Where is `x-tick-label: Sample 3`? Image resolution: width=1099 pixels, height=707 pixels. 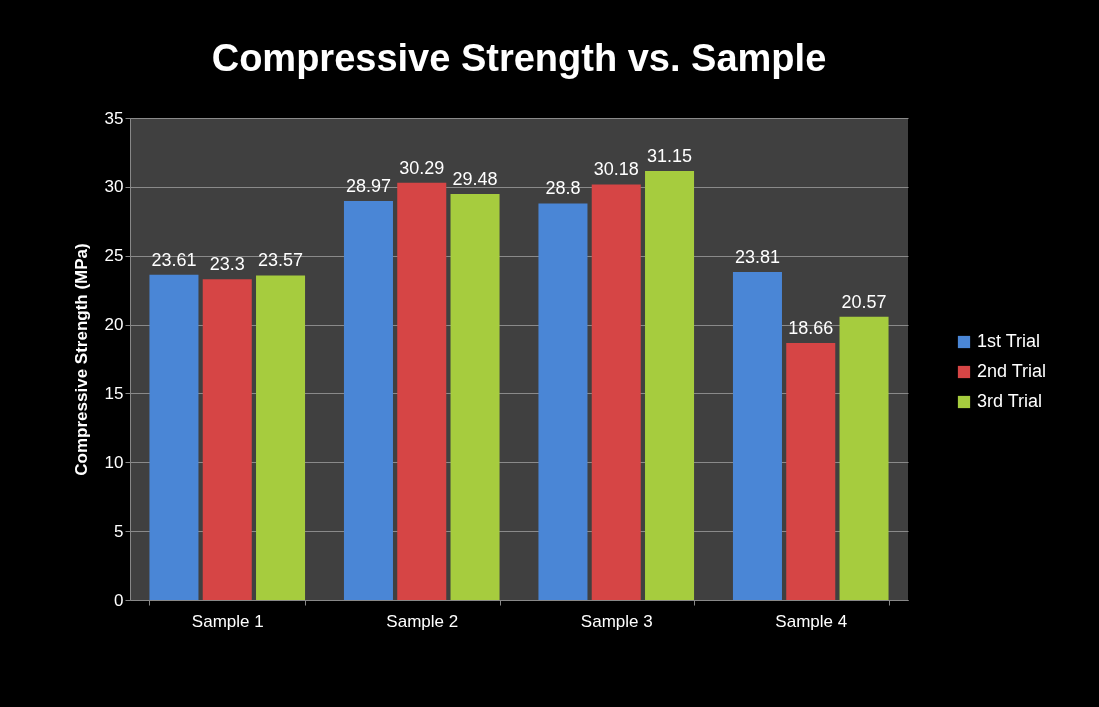 x-tick-label: Sample 3 is located at coordinates (616, 621).